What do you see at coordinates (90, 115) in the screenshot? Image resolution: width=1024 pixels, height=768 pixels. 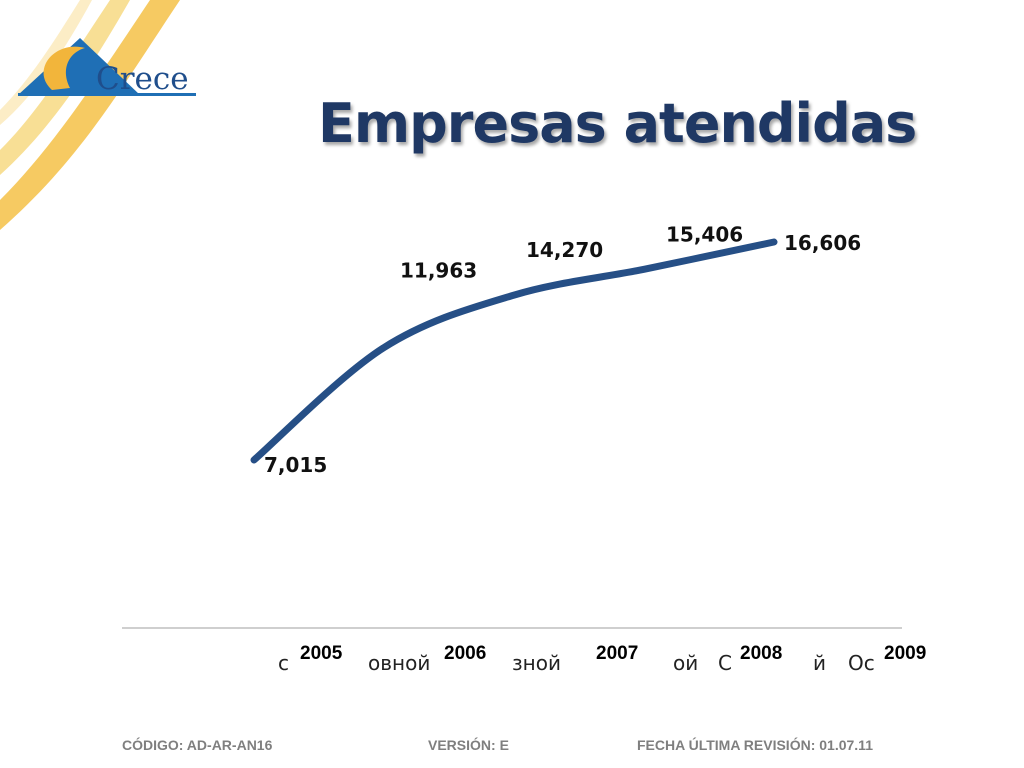 I see `logo-swoosh-outer` at bounding box center [90, 115].